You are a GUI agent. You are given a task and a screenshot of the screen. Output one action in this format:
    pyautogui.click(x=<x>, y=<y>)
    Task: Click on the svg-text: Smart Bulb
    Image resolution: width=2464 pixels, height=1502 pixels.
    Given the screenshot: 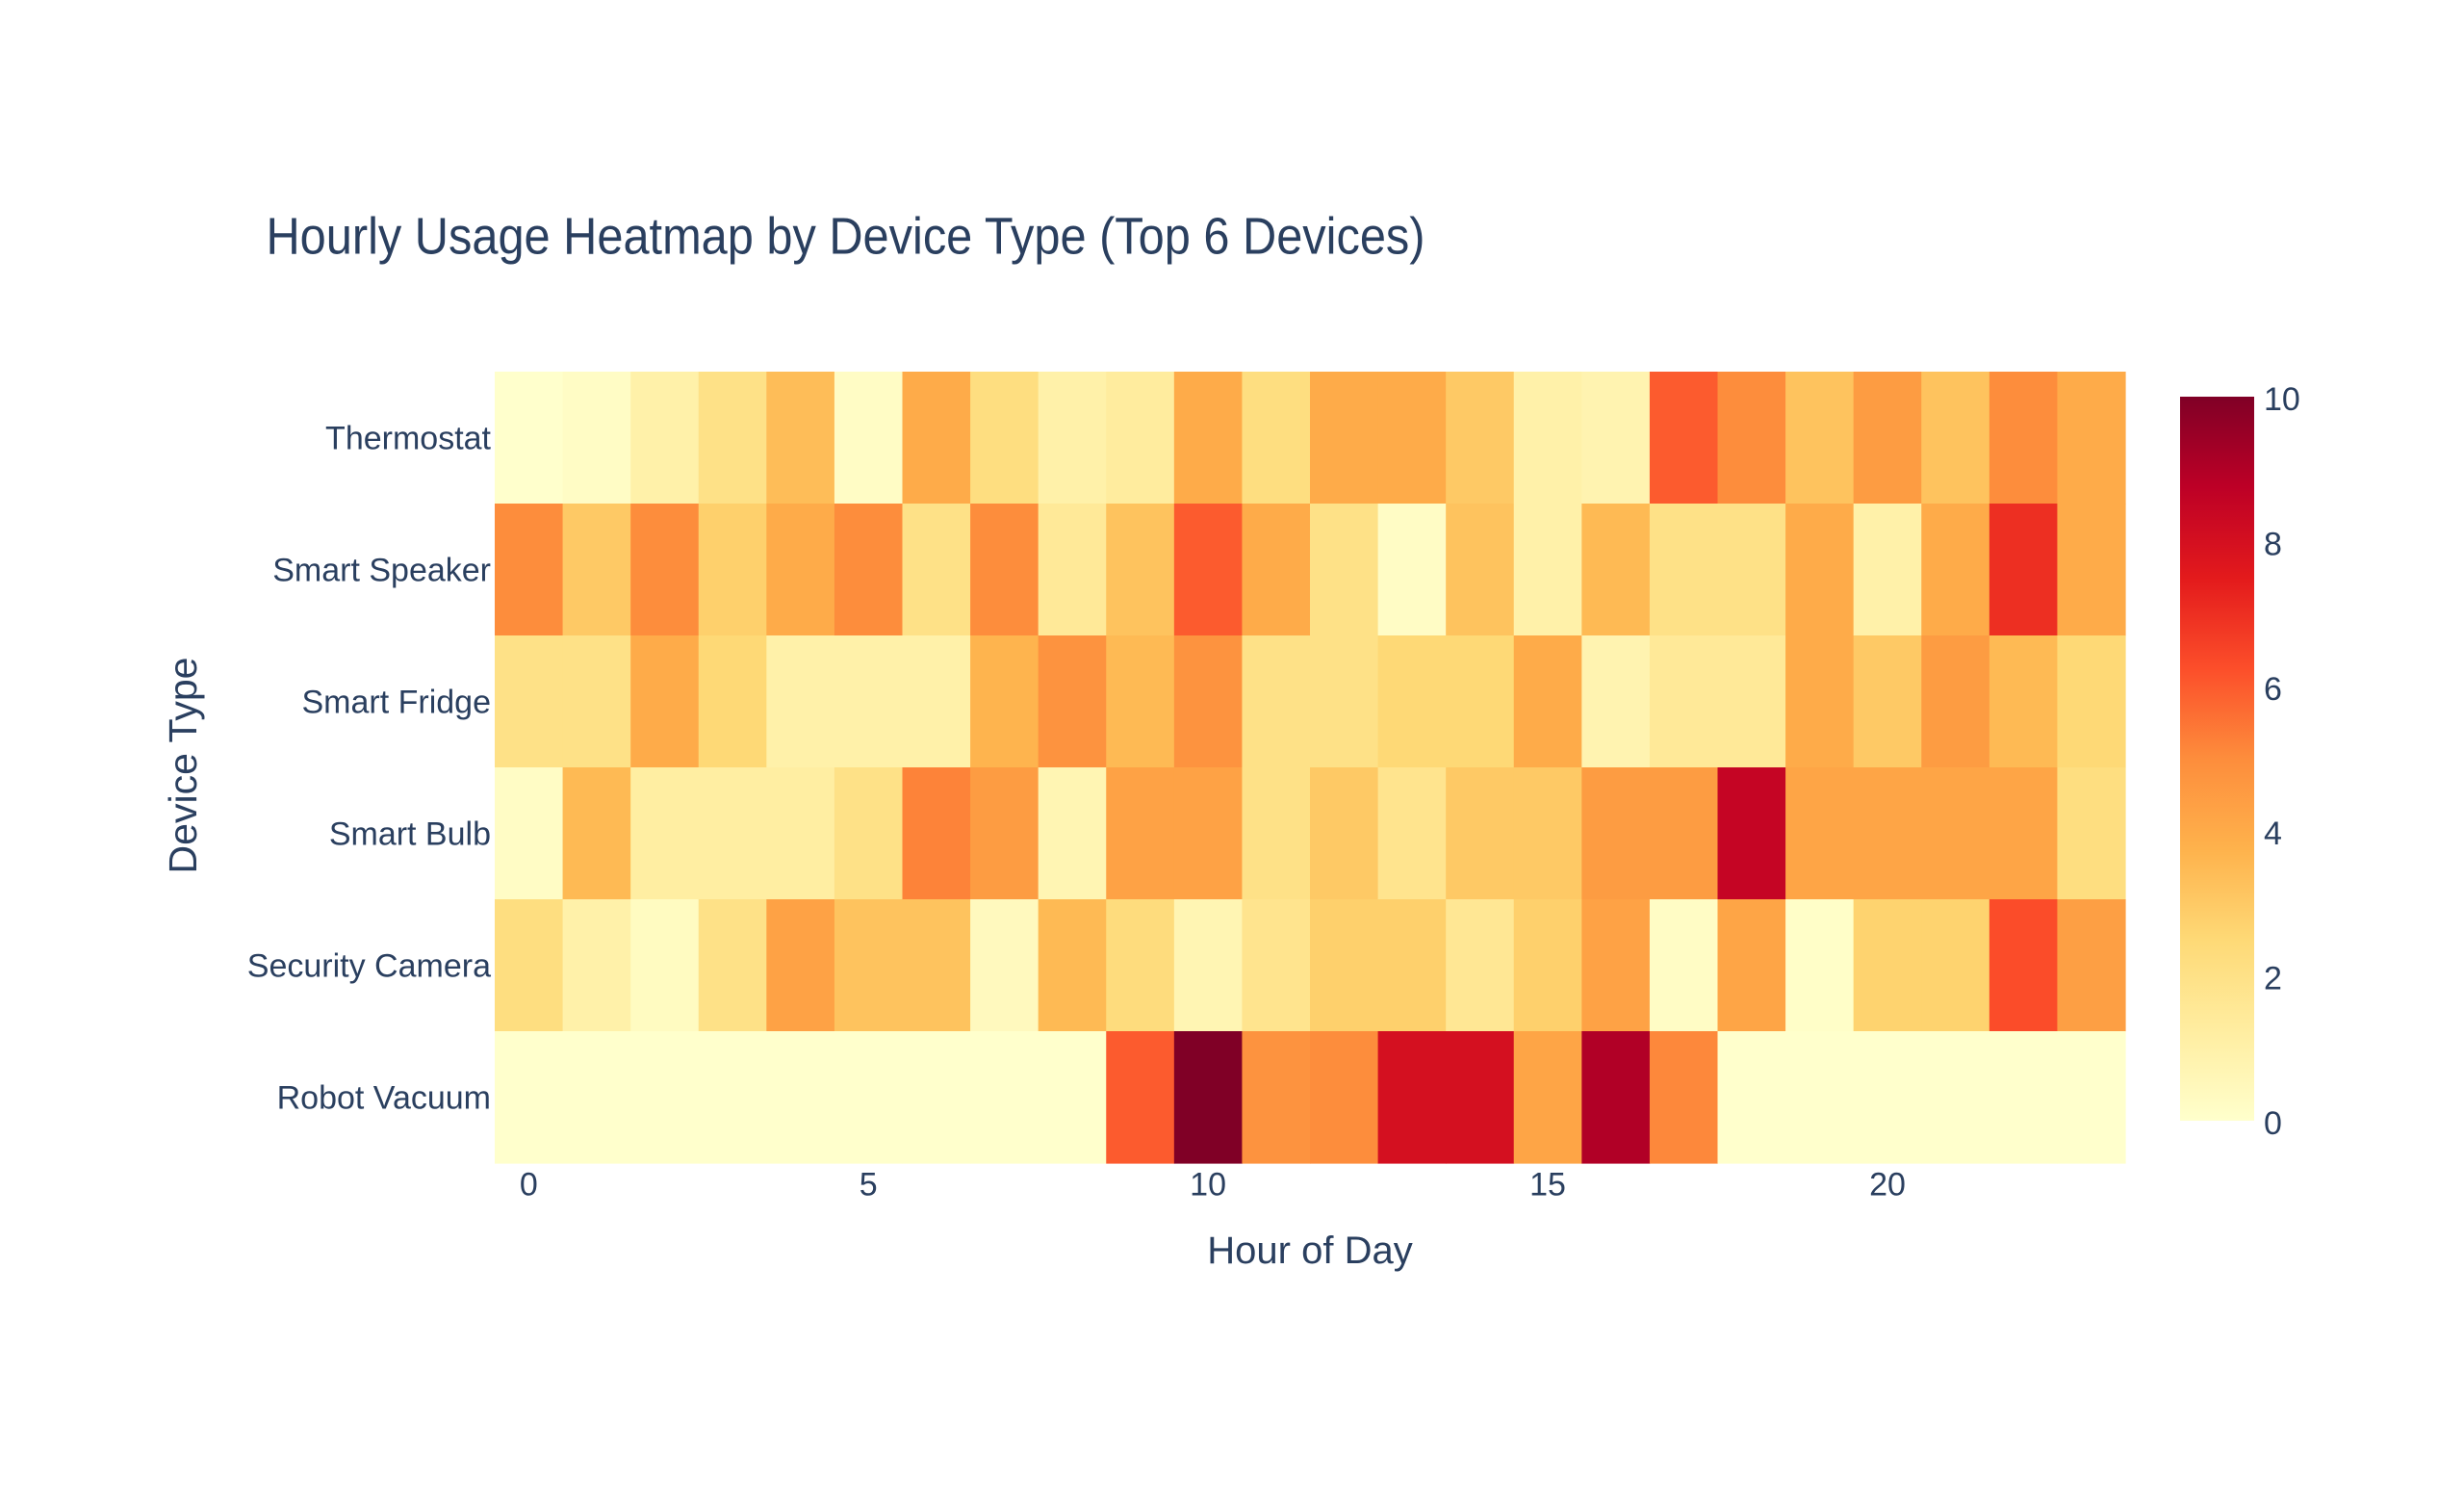 What is the action you would take?
    pyautogui.click(x=410, y=834)
    